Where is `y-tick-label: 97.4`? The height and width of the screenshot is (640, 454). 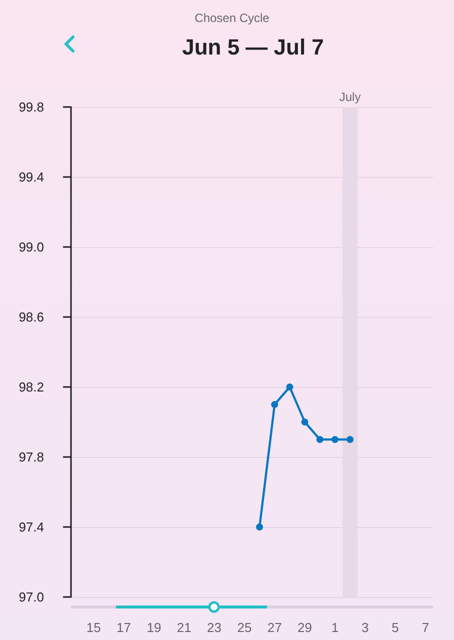 y-tick-label: 97.4 is located at coordinates (31, 527).